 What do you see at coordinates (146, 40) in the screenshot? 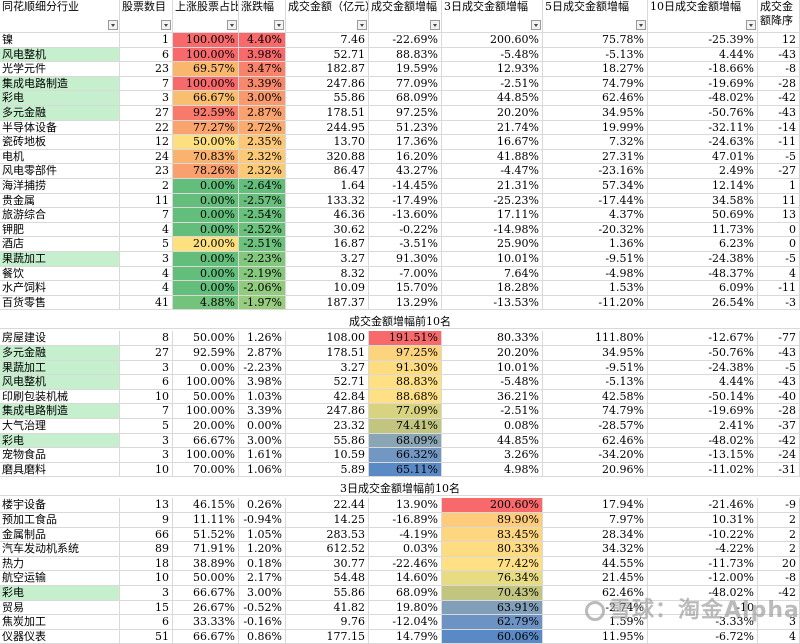
I see `cell-count: 1` at bounding box center [146, 40].